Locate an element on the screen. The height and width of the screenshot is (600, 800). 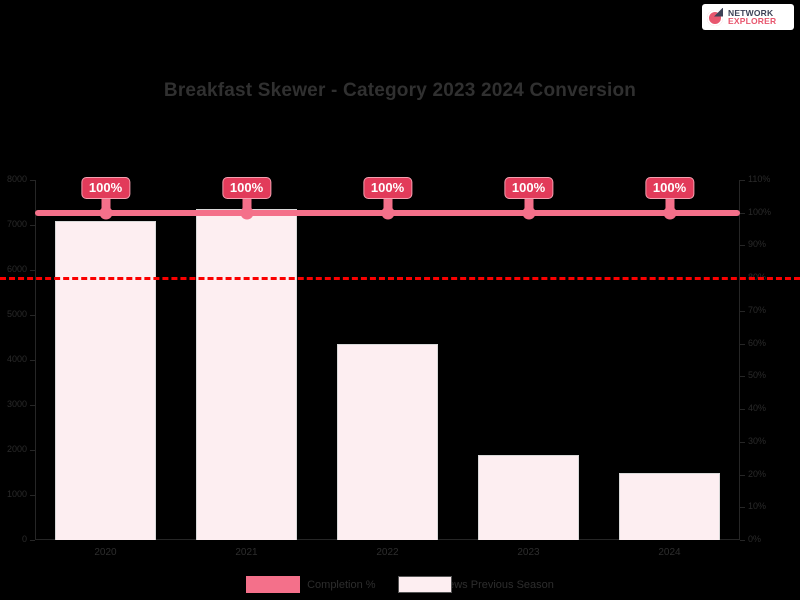
completion-marker-2021 is located at coordinates (246, 213).